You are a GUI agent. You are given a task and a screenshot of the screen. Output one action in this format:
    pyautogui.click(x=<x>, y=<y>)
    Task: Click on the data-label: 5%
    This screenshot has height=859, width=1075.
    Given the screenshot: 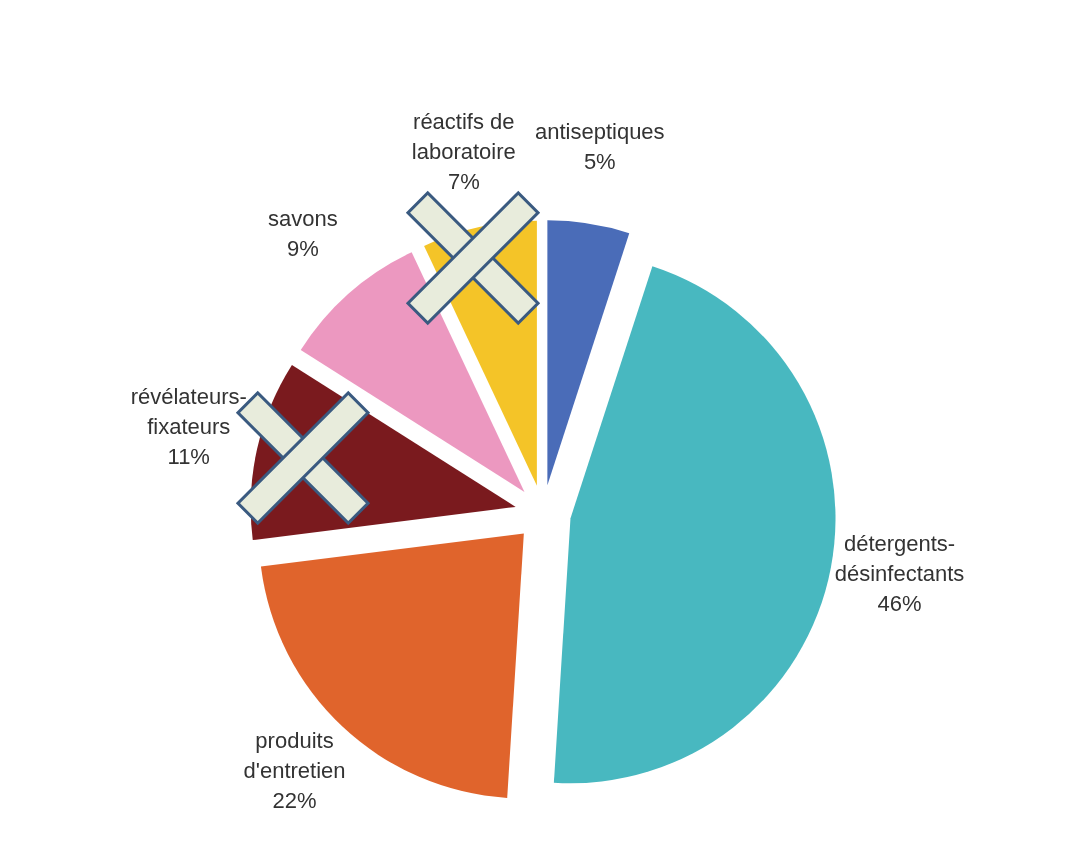 What is the action you would take?
    pyautogui.click(x=599, y=162)
    